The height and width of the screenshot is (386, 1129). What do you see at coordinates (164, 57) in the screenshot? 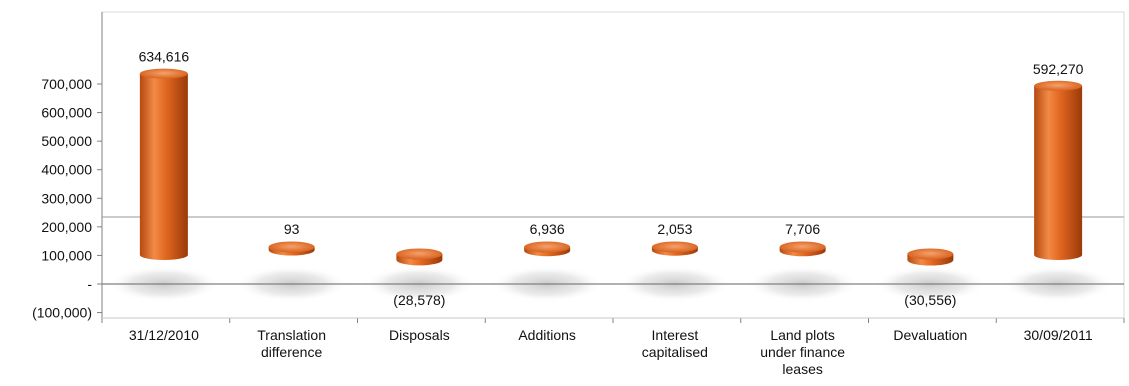
I see `data-label: 634,616` at bounding box center [164, 57].